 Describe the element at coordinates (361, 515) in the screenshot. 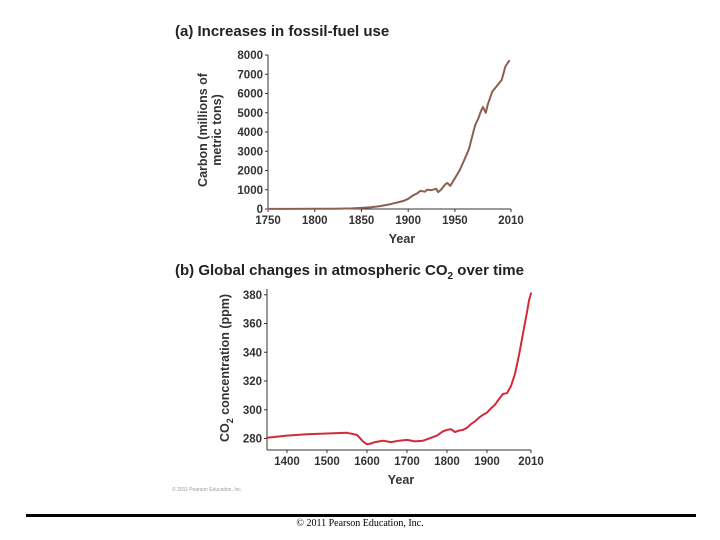

I see `footer-rule` at that location.